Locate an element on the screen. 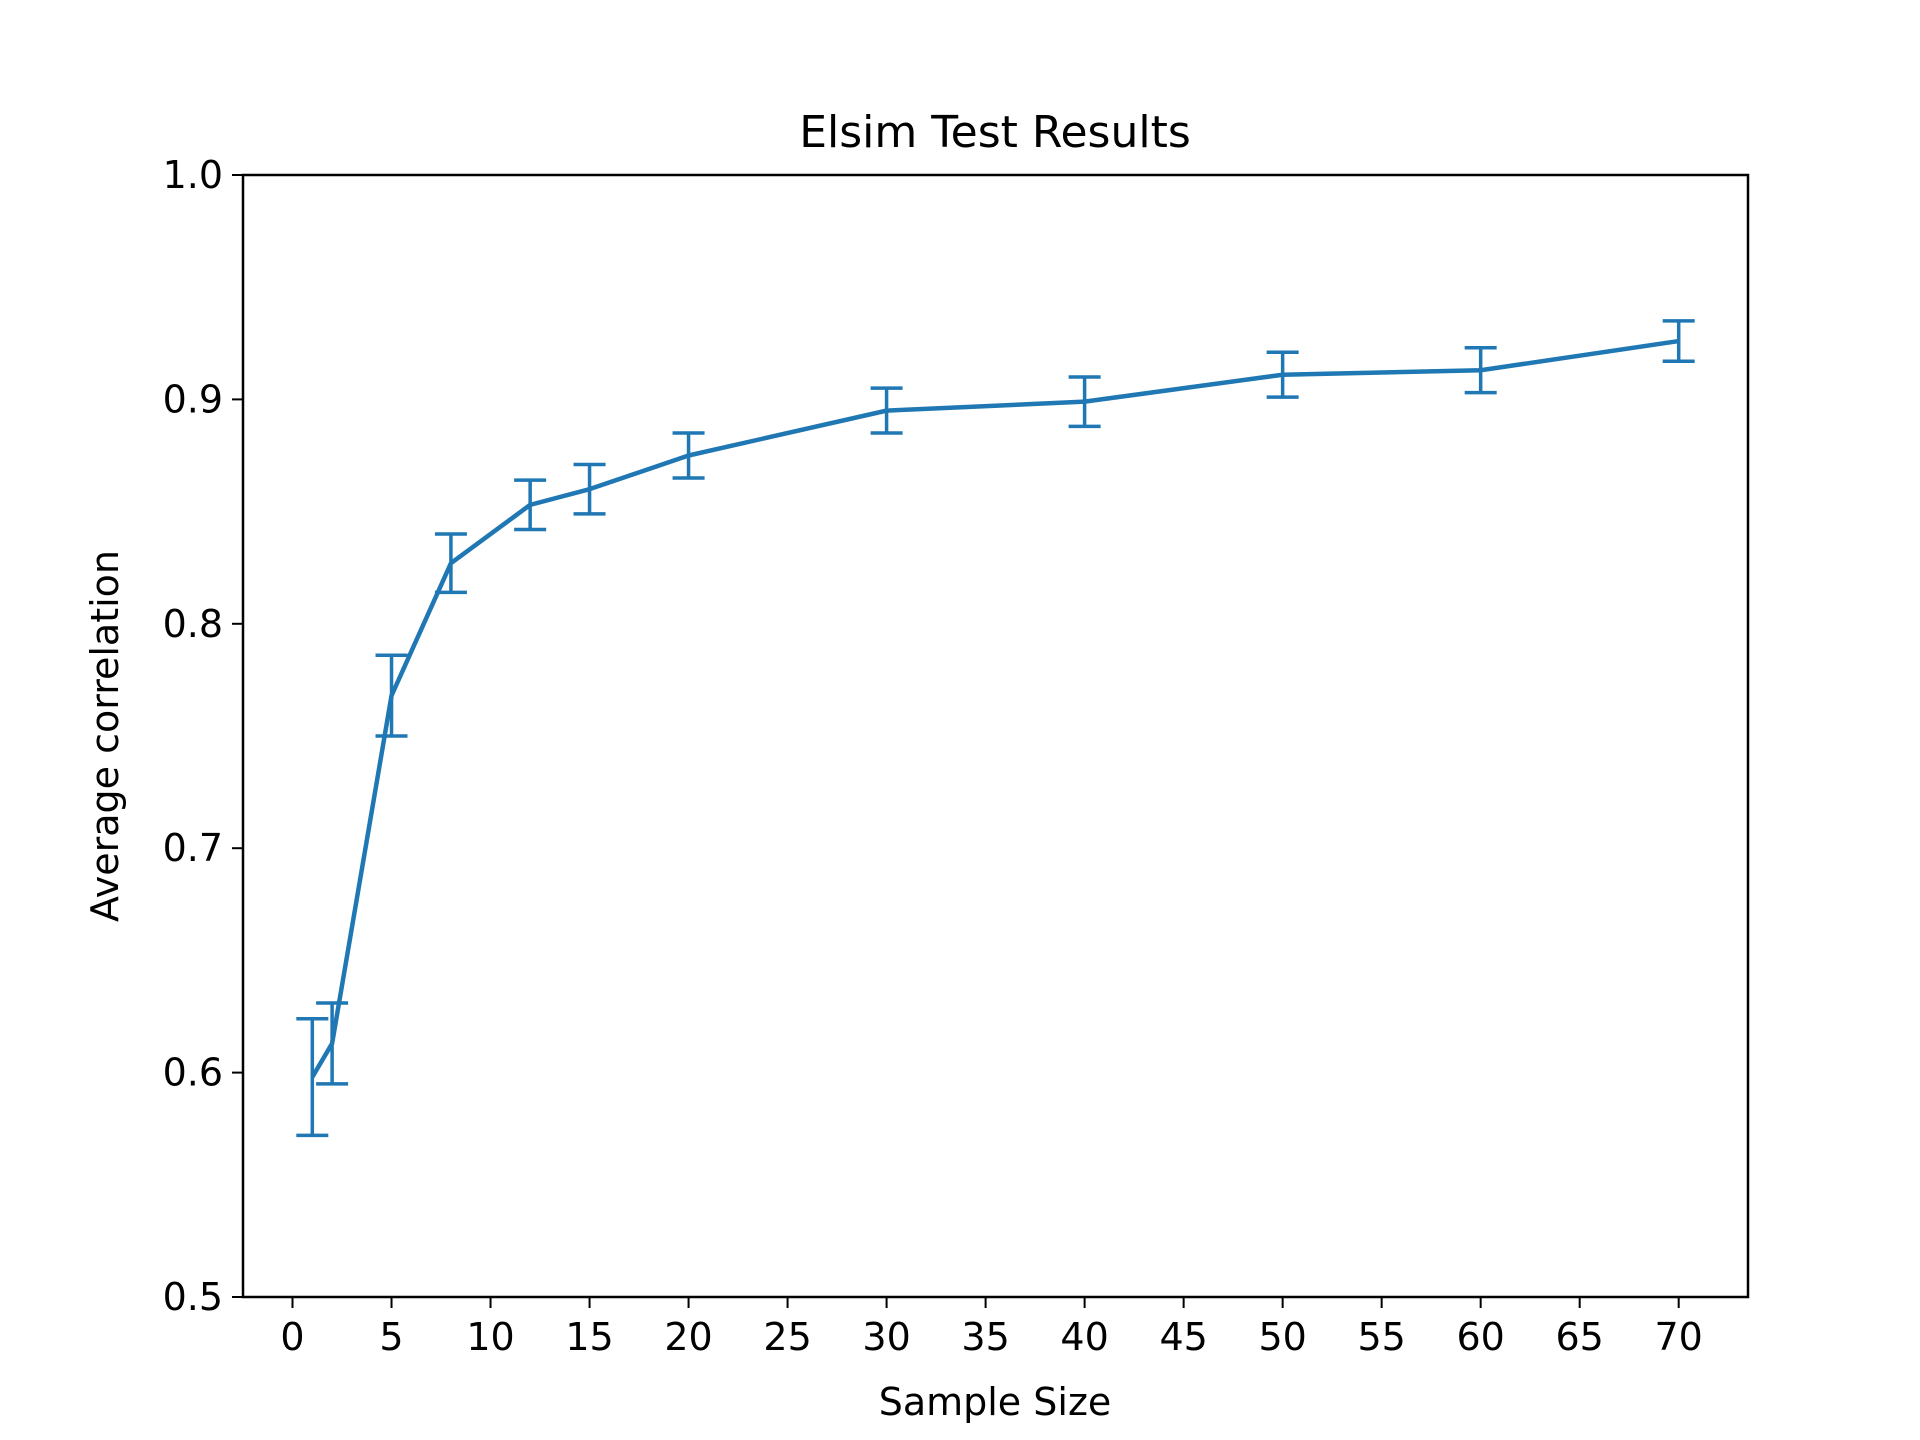  x-tick-label: 15 is located at coordinates (589, 1337).